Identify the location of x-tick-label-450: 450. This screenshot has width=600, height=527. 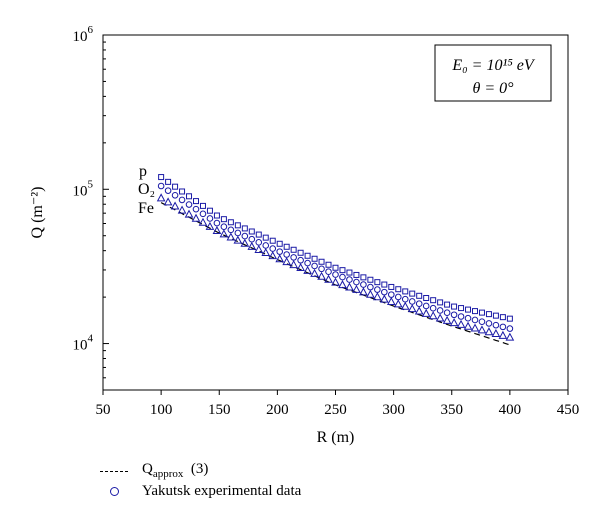
(568, 410).